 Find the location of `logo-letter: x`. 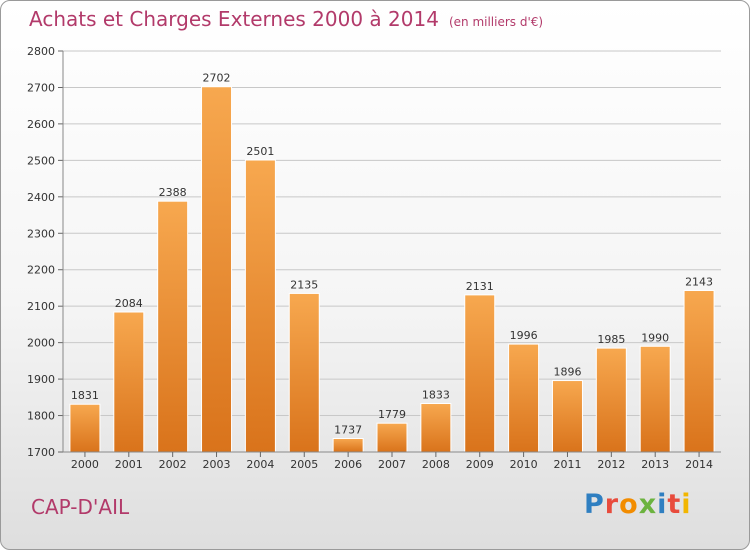

logo-letter: x is located at coordinates (648, 504).